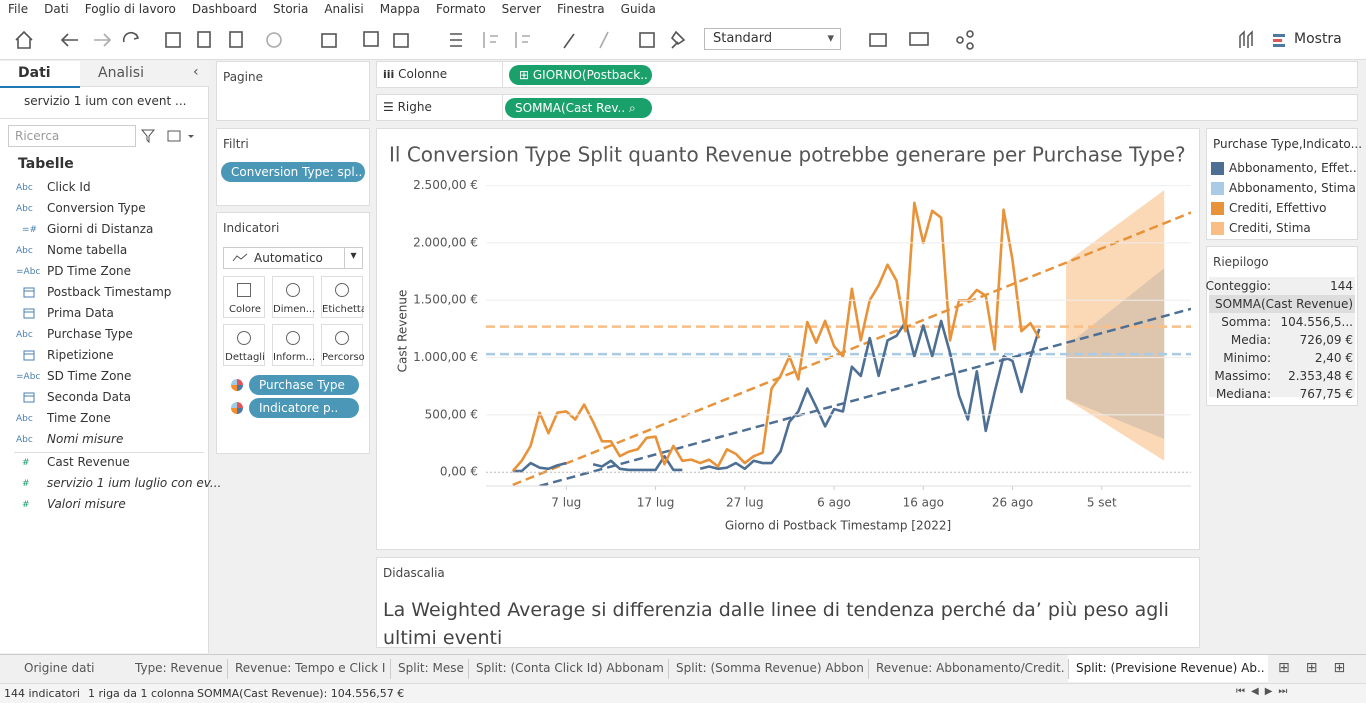  What do you see at coordinates (772, 39) in the screenshot?
I see `fit-dropdown: Standard ▾` at bounding box center [772, 39].